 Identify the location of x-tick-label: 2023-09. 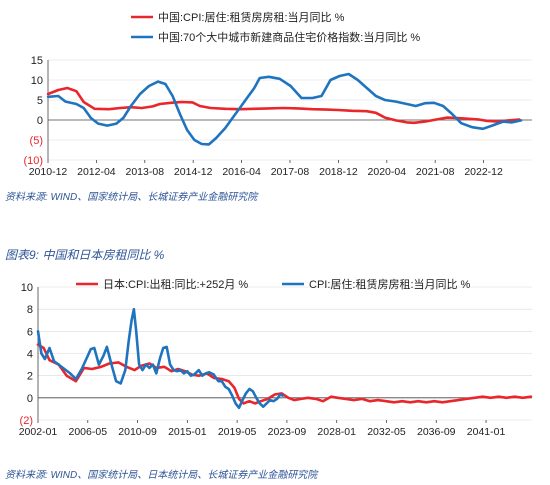
(287, 432).